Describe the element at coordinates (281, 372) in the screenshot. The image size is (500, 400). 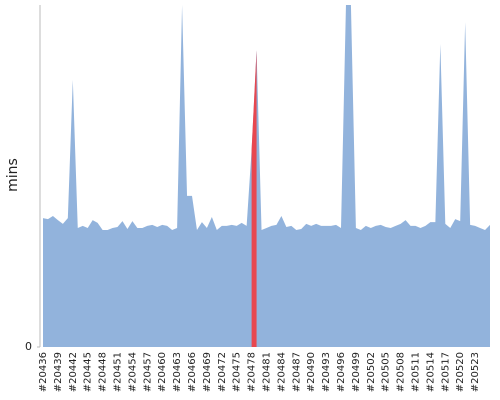
I see `x-tick-label: #20484` at that location.